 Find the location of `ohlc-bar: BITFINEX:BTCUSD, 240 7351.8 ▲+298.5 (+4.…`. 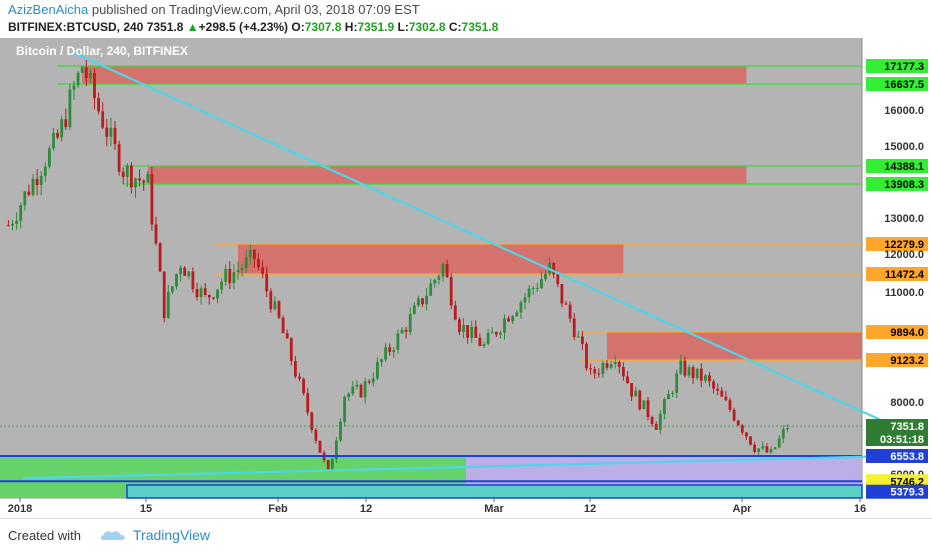

ohlc-bar: BITFINEX:BTCUSD, 240 7351.8 ▲+298.5 (+4.… is located at coordinates (253, 27).